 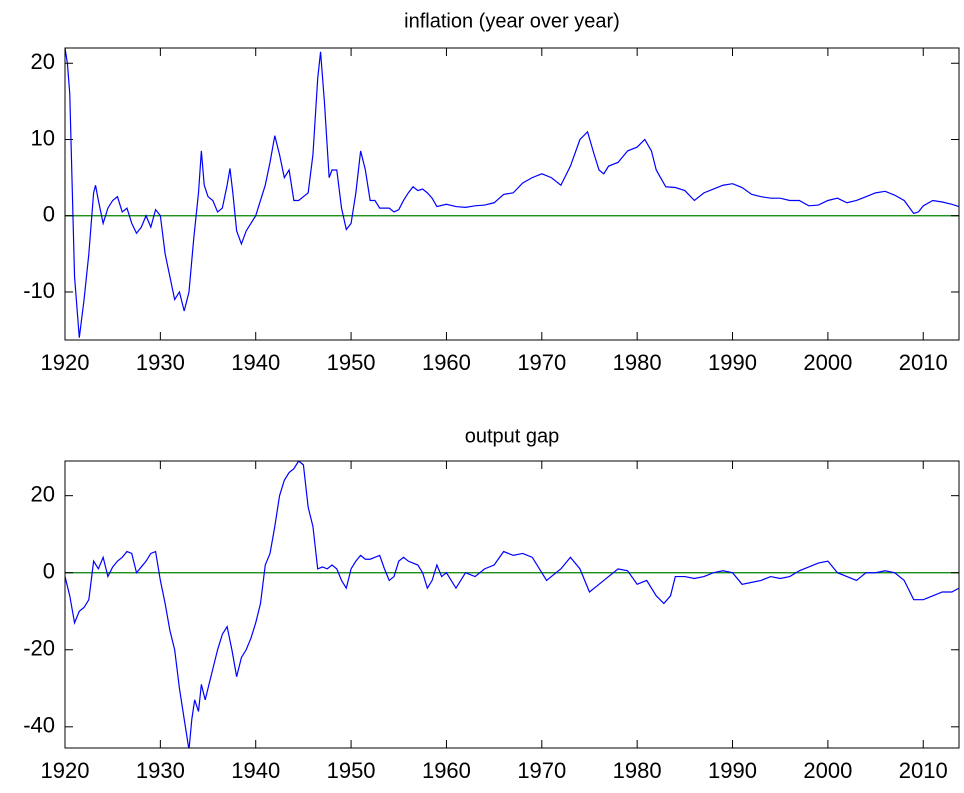 I want to click on chart-title: inflation (year over year), so click(x=512, y=21).